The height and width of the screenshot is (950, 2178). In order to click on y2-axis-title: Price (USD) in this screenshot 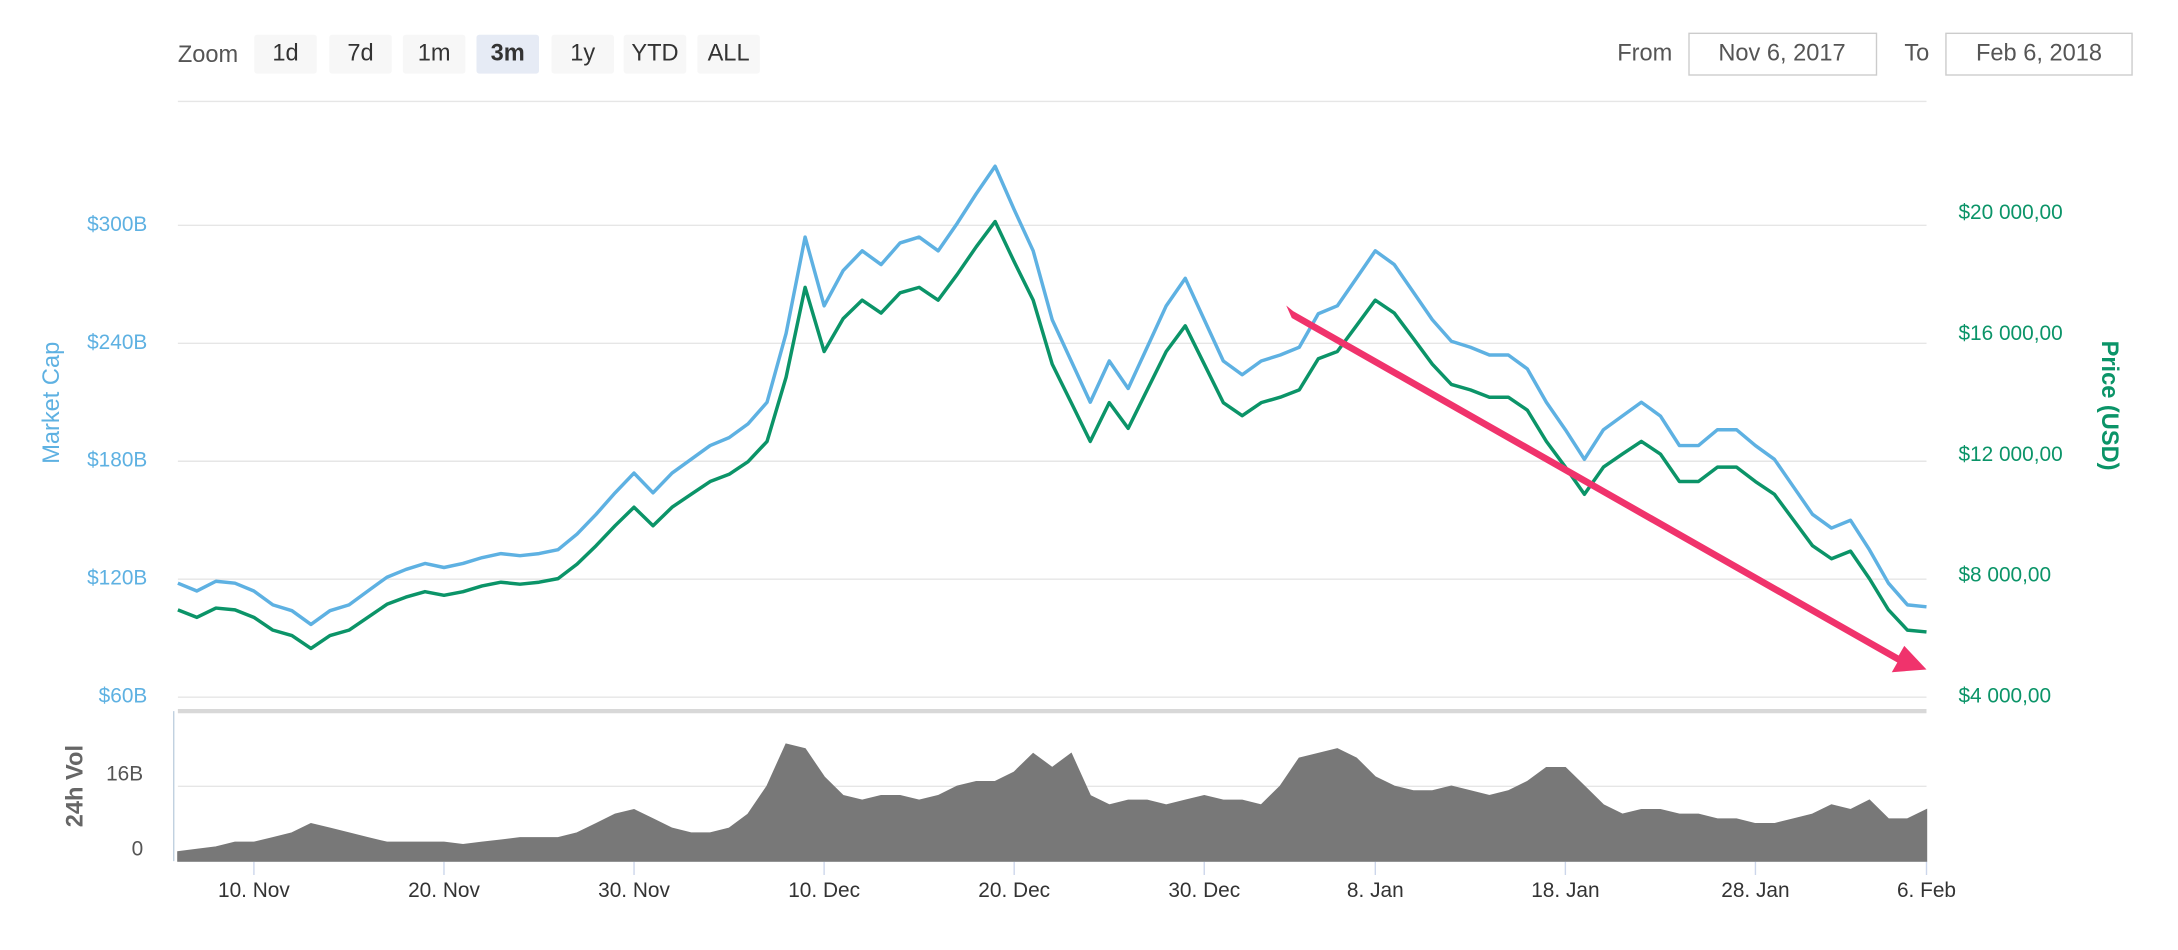, I will do `click(2109, 406)`.